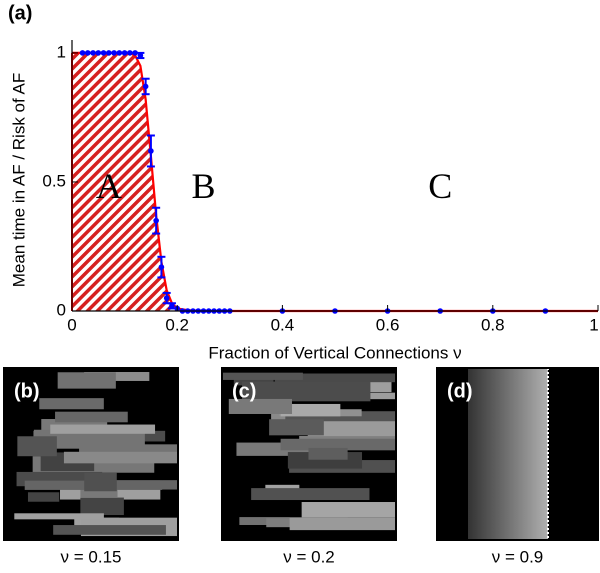 The height and width of the screenshot is (573, 600). What do you see at coordinates (61, 51) in the screenshot?
I see `y-tick-label: 1` at bounding box center [61, 51].